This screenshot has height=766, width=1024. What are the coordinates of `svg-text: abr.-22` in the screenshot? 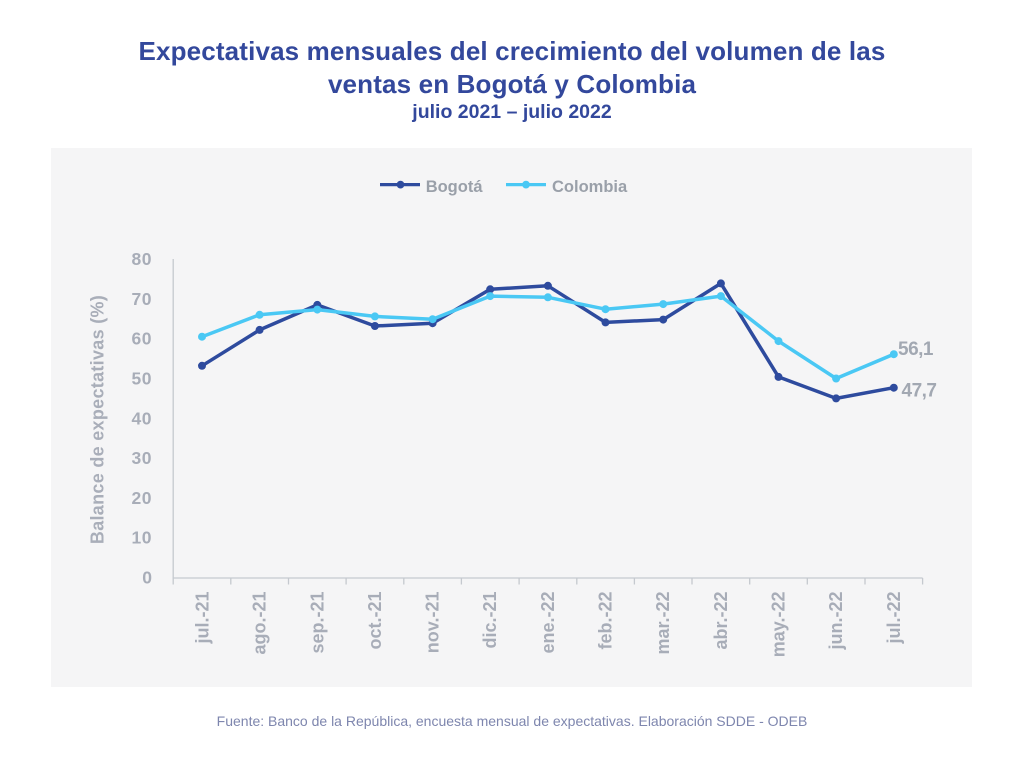 It's located at (721, 621).